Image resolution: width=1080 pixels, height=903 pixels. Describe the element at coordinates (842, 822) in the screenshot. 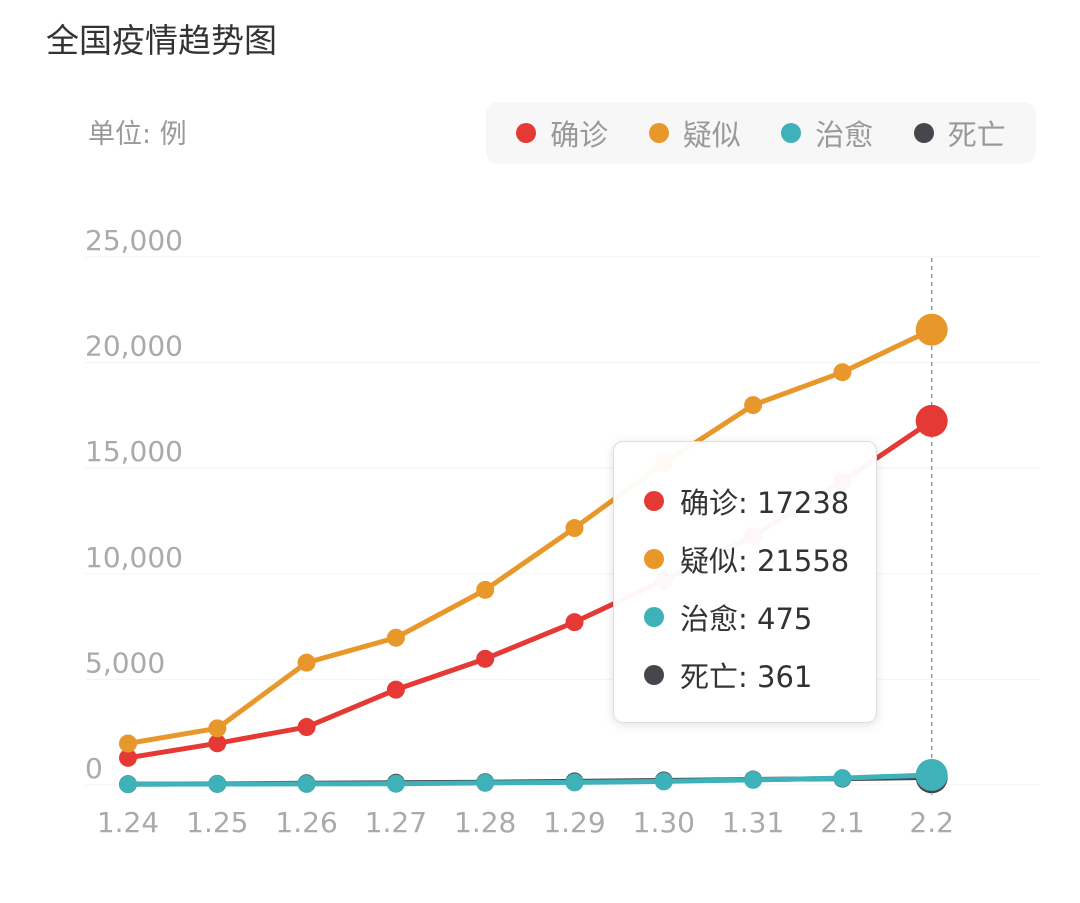

I see `x-tick-label: 2.1` at that location.